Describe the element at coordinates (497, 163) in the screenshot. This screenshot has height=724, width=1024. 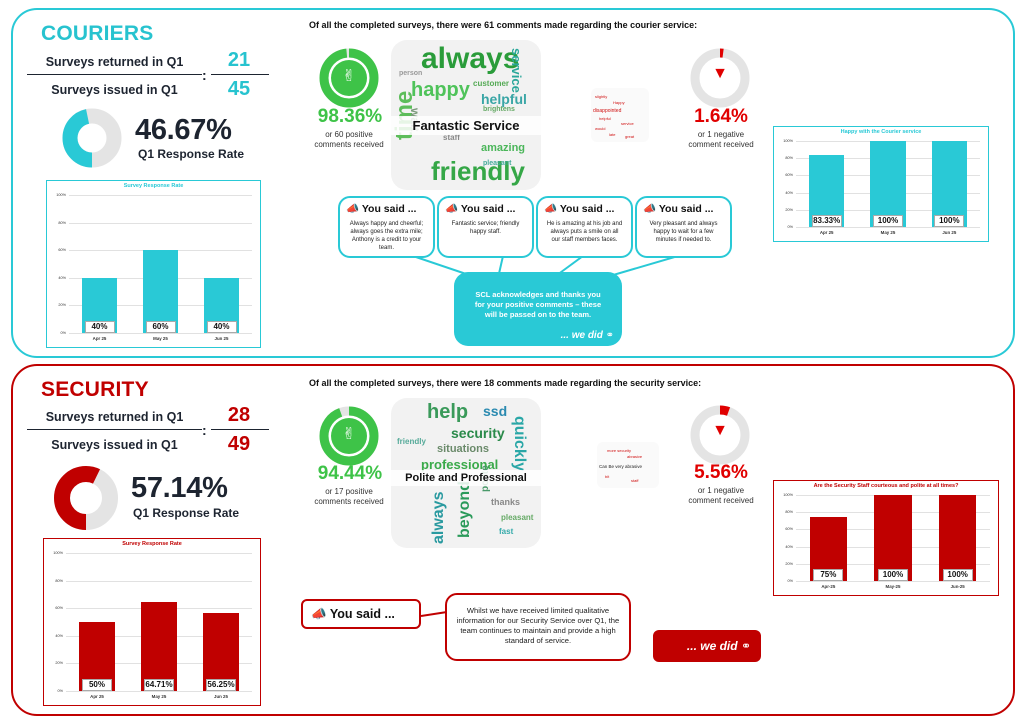
I see `cloud-word: pleasant` at that location.